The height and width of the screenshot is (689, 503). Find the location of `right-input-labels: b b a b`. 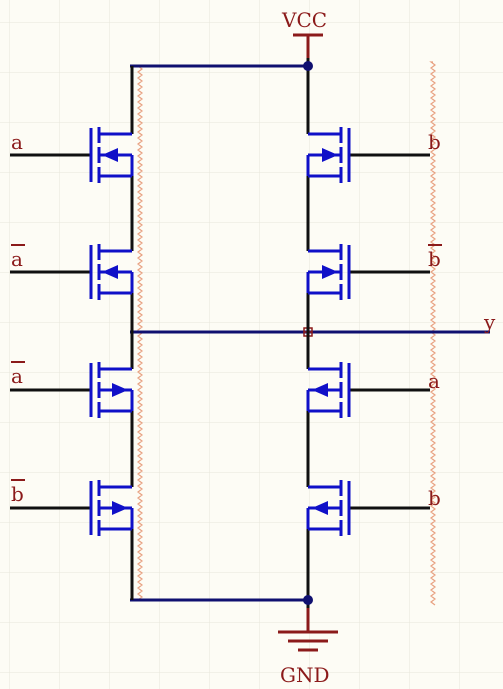

right-input-labels: b b a b is located at coordinates (434, 320).